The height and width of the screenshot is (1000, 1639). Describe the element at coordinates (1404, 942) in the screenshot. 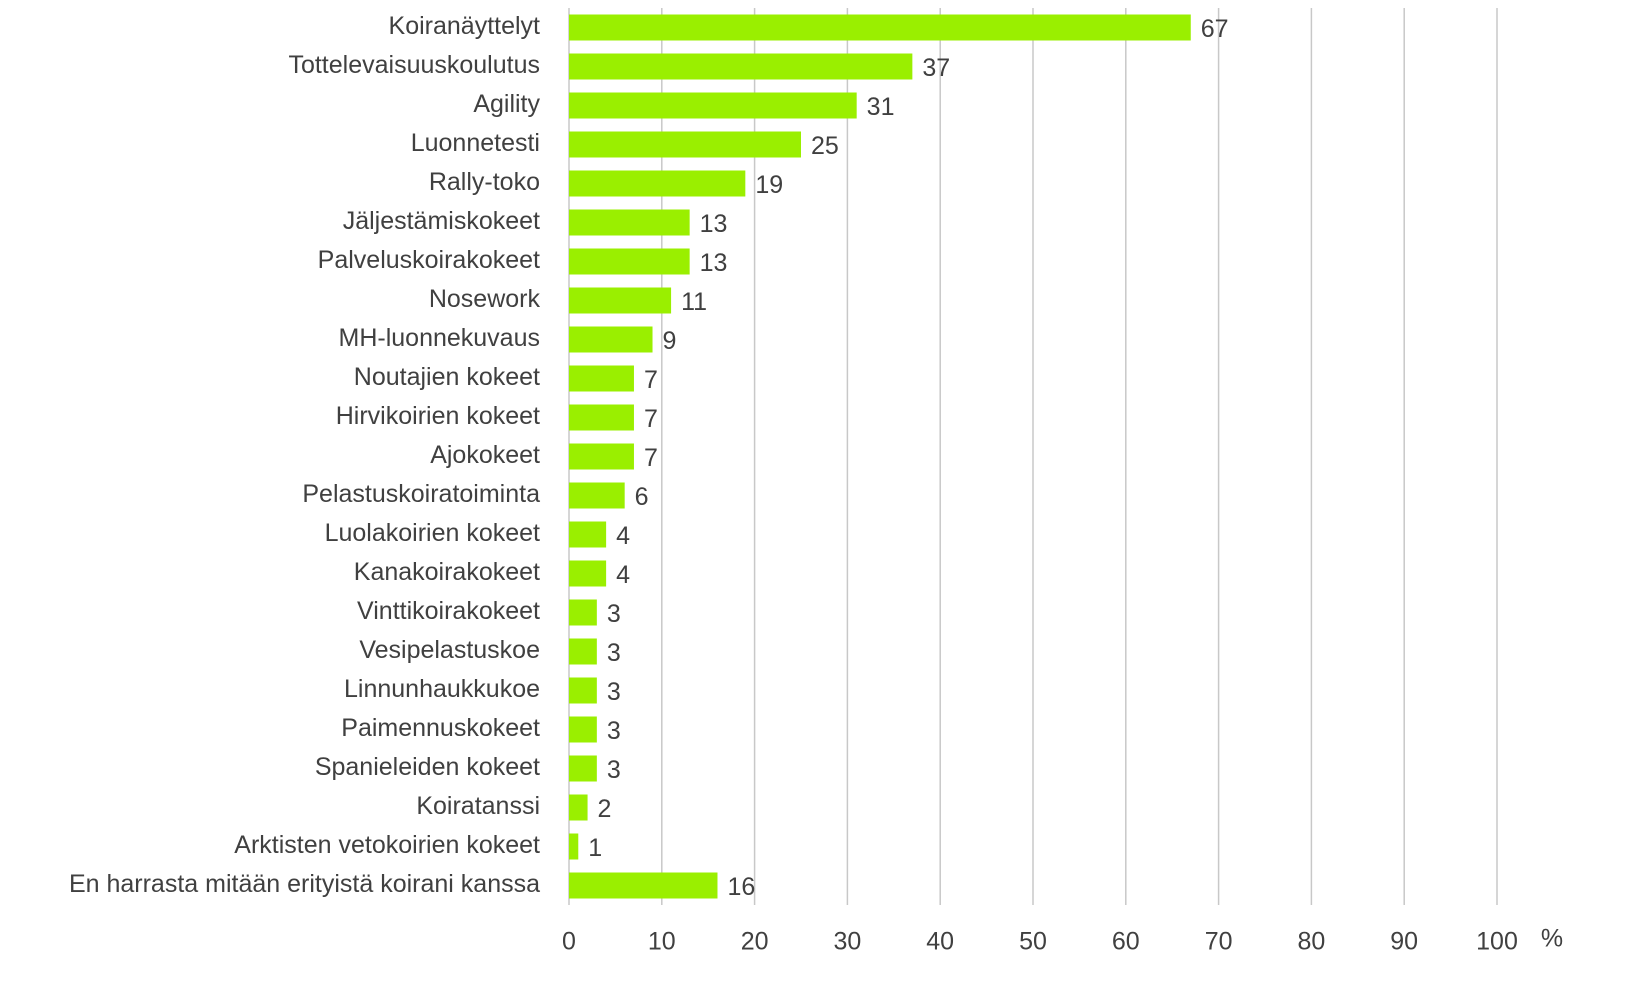

I see `x-tick-label: 90` at that location.